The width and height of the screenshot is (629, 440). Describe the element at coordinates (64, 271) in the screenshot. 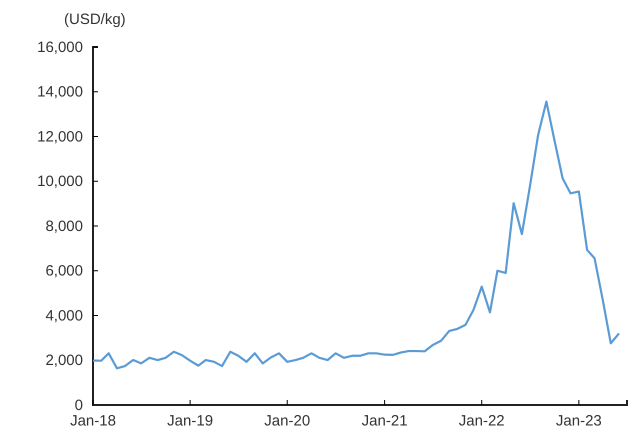

I see `y-tick-label: 6,000` at that location.